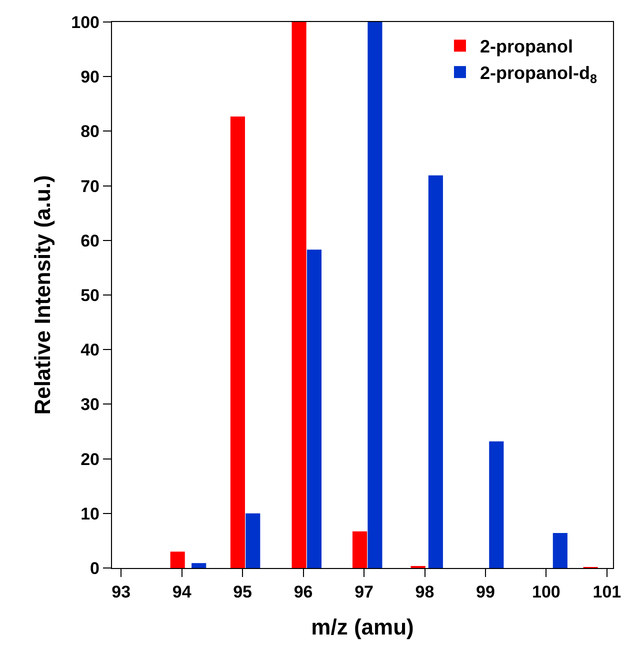 The height and width of the screenshot is (658, 631). Describe the element at coordinates (121, 592) in the screenshot. I see `x-tick-label: 93` at that location.